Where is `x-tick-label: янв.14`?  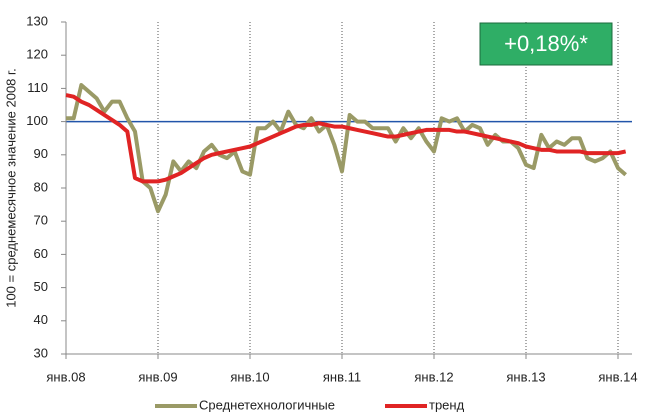
x-tick-label: янв.14 is located at coordinates (617, 376).